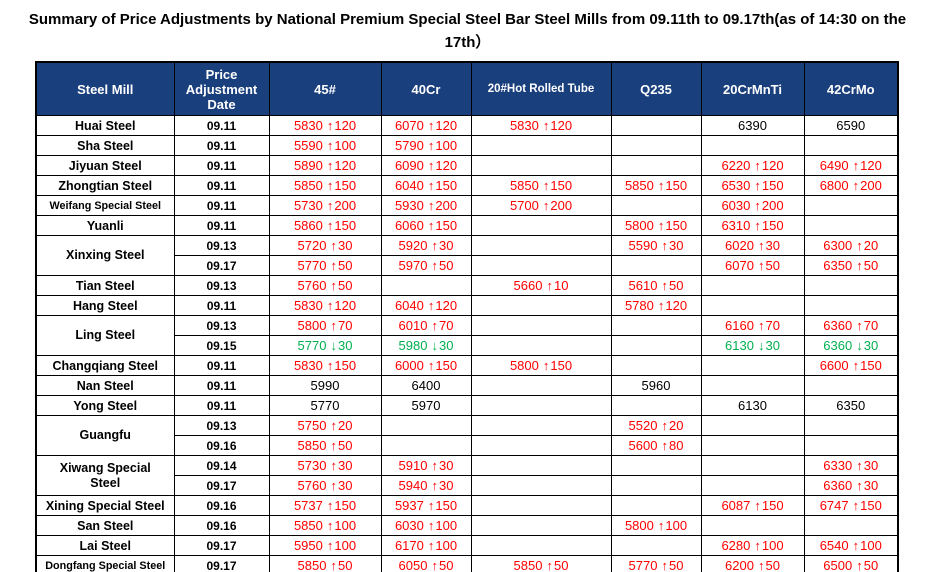 Image resolution: width=935 pixels, height=572 pixels. What do you see at coordinates (528, 285) in the screenshot?
I see `price-value: 5660` at bounding box center [528, 285].